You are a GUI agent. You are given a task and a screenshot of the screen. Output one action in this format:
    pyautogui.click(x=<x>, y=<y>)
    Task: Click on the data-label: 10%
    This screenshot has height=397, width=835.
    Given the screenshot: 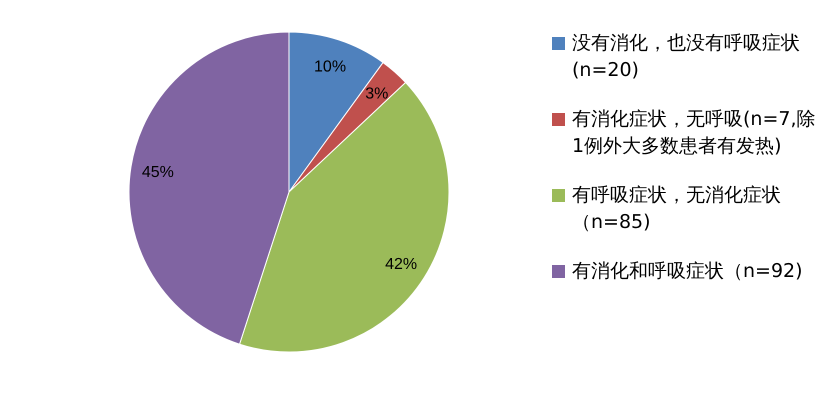 What is the action you would take?
    pyautogui.click(x=330, y=67)
    